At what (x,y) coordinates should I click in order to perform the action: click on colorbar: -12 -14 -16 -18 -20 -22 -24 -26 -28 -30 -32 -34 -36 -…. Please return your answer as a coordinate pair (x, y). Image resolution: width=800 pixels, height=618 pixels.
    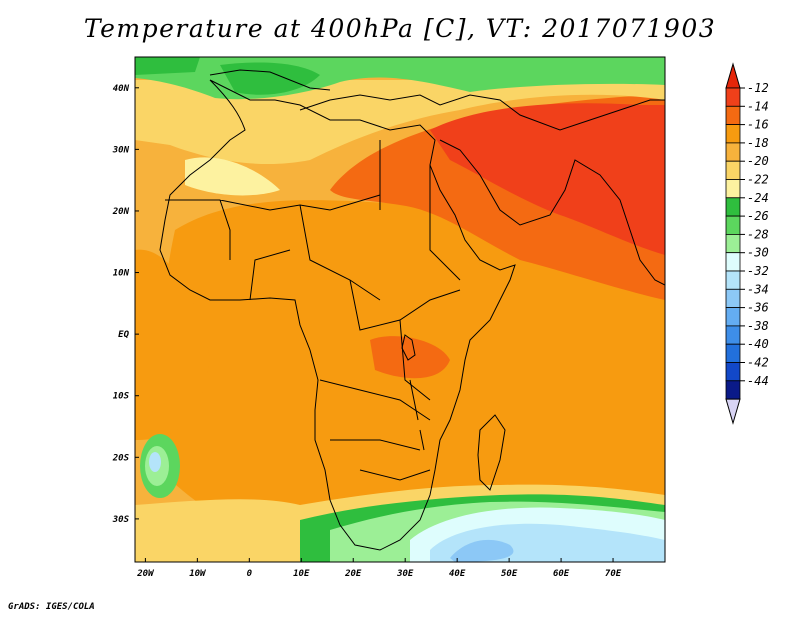
    Looking at the image, I should click on (747, 243).